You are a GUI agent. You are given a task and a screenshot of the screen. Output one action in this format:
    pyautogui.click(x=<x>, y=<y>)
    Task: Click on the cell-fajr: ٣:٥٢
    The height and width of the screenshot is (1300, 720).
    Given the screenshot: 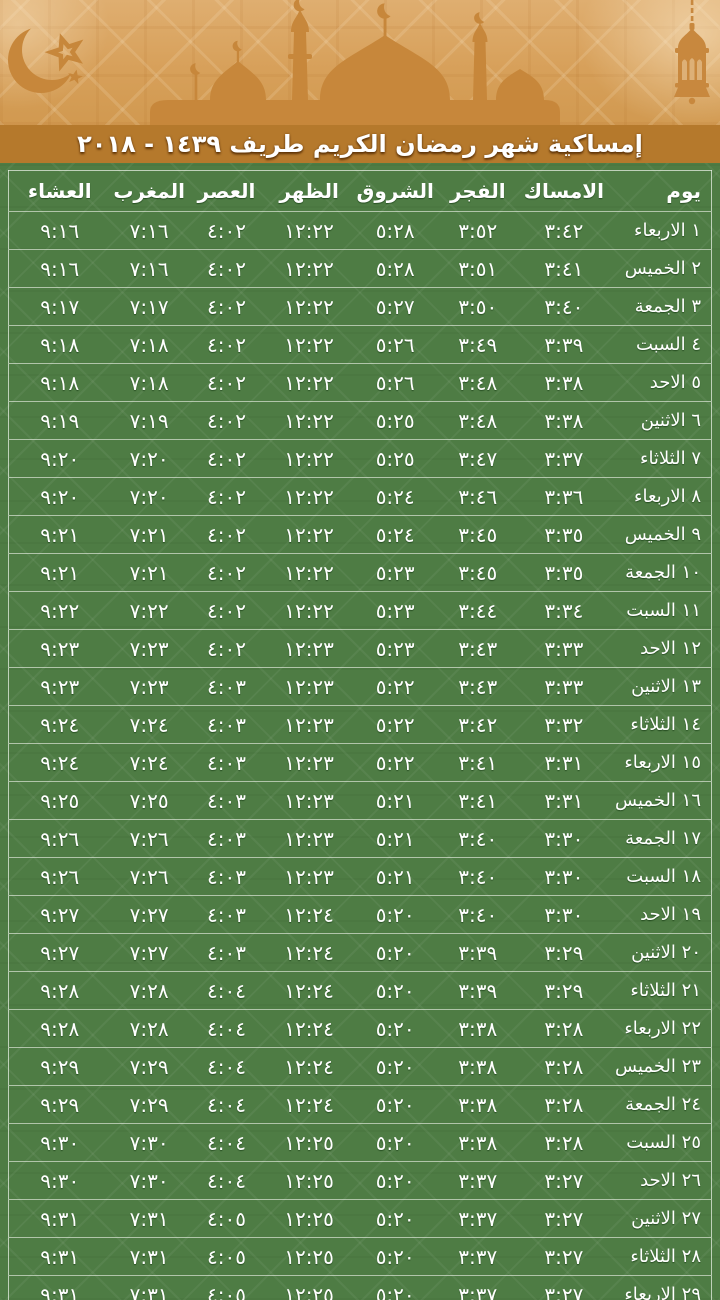 What is the action you would take?
    pyautogui.click(x=478, y=230)
    